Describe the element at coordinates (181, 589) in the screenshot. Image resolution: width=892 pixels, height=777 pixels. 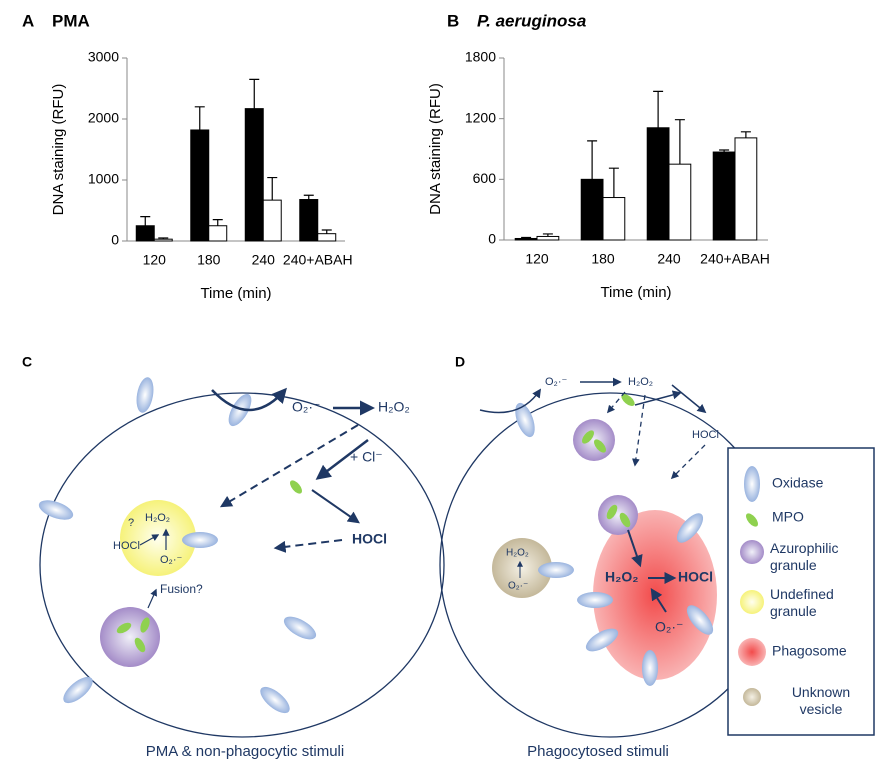
I see `label: Fusion?` at that location.